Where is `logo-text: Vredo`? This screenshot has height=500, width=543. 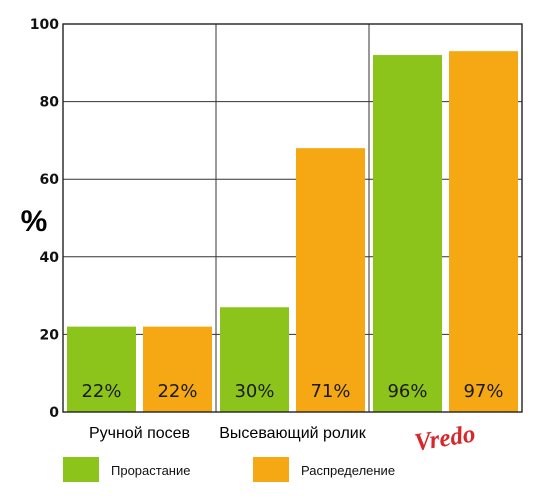
logo-text: Vredo is located at coordinates (445, 438).